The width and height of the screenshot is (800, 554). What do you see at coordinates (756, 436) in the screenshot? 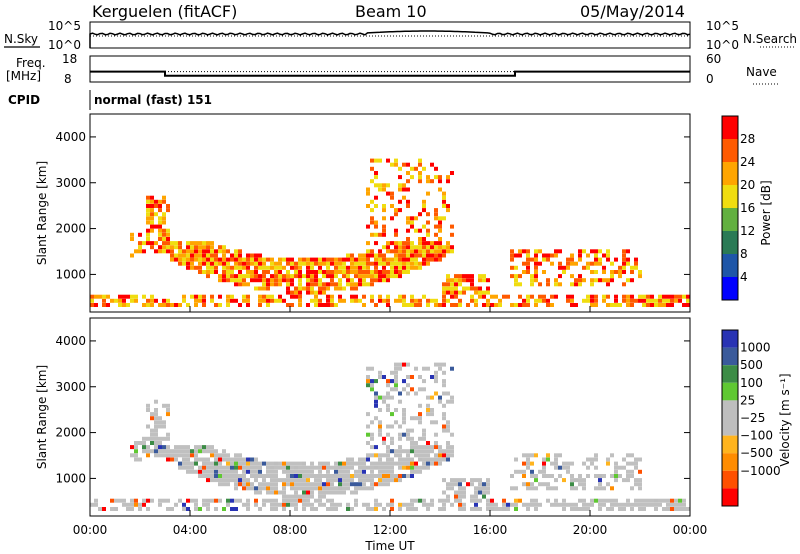
I see `velocity-colorbar-tick: −100` at bounding box center [756, 436].